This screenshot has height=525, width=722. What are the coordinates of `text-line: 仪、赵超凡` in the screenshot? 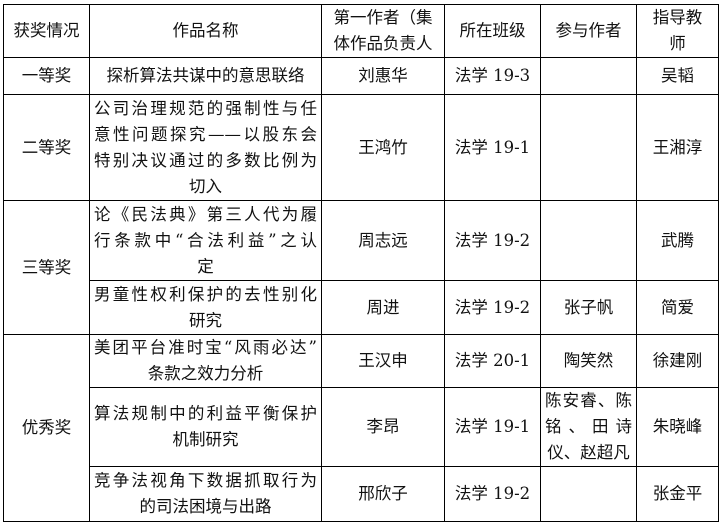 It's located at (588, 452).